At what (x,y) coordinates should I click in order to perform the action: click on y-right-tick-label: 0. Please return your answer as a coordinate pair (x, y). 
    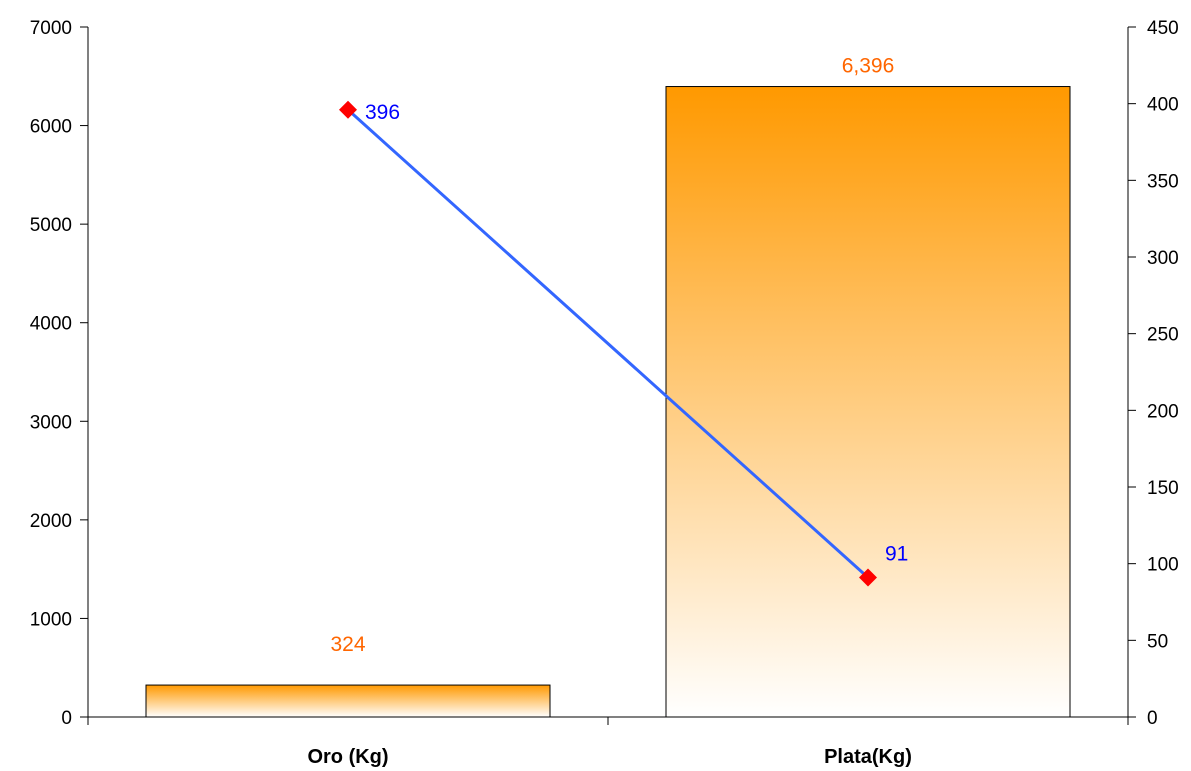
    Looking at the image, I should click on (1152, 718).